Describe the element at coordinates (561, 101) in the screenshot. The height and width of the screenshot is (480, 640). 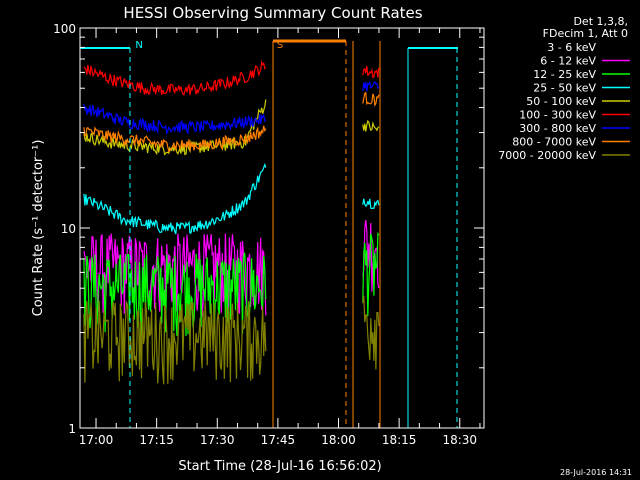
I see `legend-label-4: 50 - 100 keV` at that location.